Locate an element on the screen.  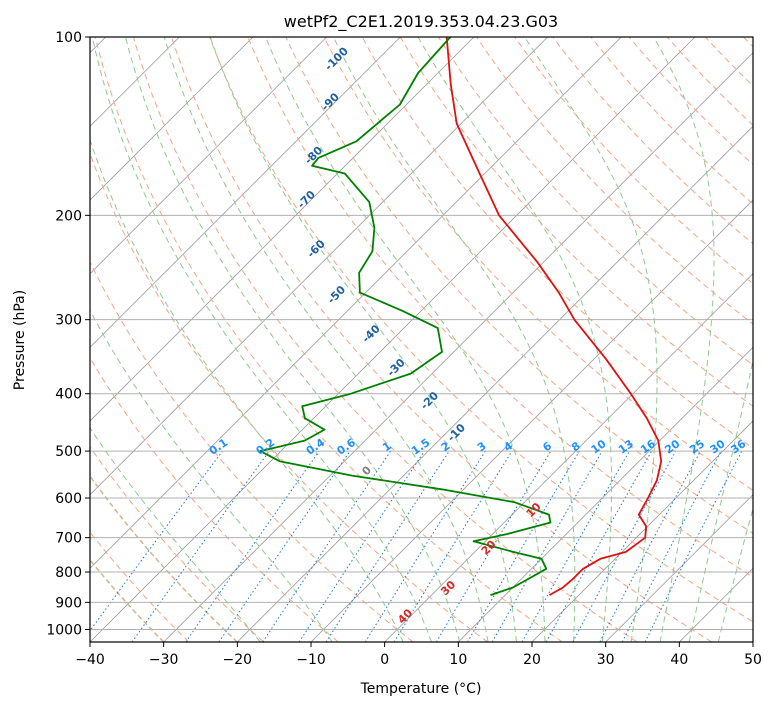
x-tick-label: 30 is located at coordinates (606, 660).